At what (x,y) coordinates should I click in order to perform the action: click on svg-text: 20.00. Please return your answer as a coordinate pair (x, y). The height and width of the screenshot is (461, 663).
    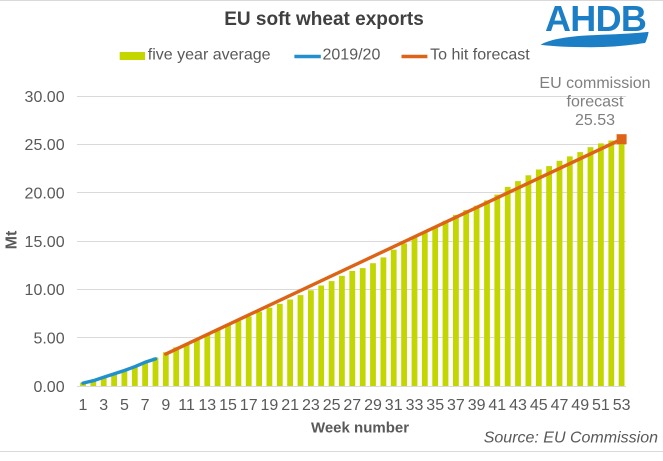
    Looking at the image, I should click on (45, 194).